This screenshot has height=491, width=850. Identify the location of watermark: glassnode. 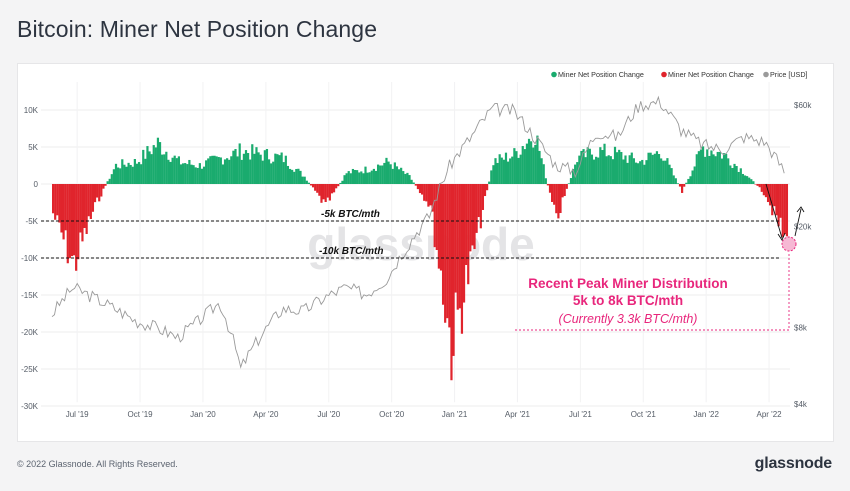
(421, 244).